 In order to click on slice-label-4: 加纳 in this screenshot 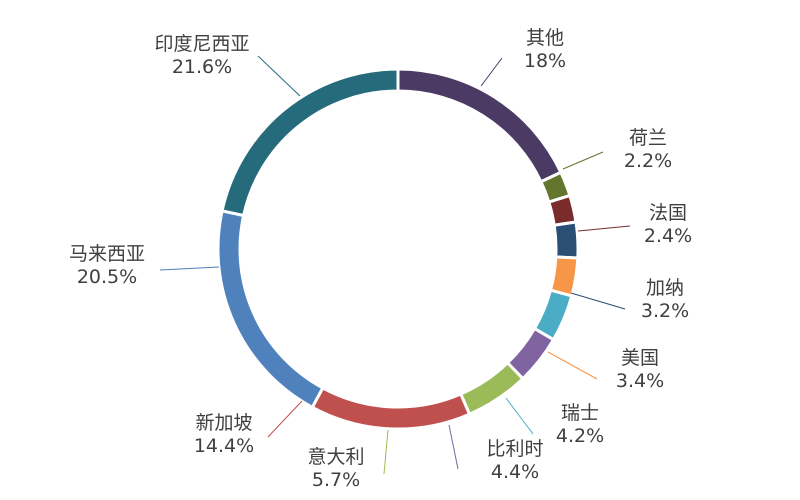, I will do `click(665, 288)`.